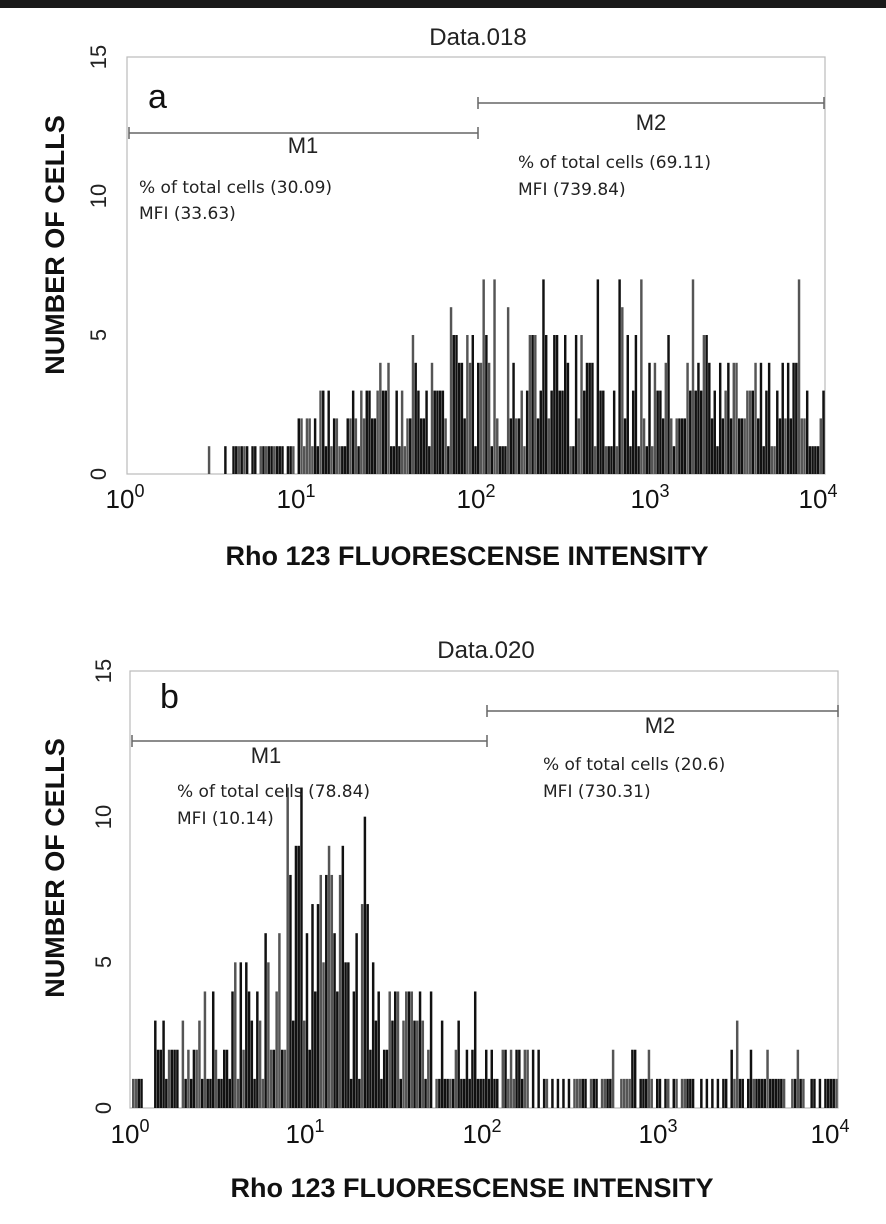 Image resolution: width=886 pixels, height=1224 pixels. I want to click on marker-percent-text: % of total cells (20.6), so click(634, 765).